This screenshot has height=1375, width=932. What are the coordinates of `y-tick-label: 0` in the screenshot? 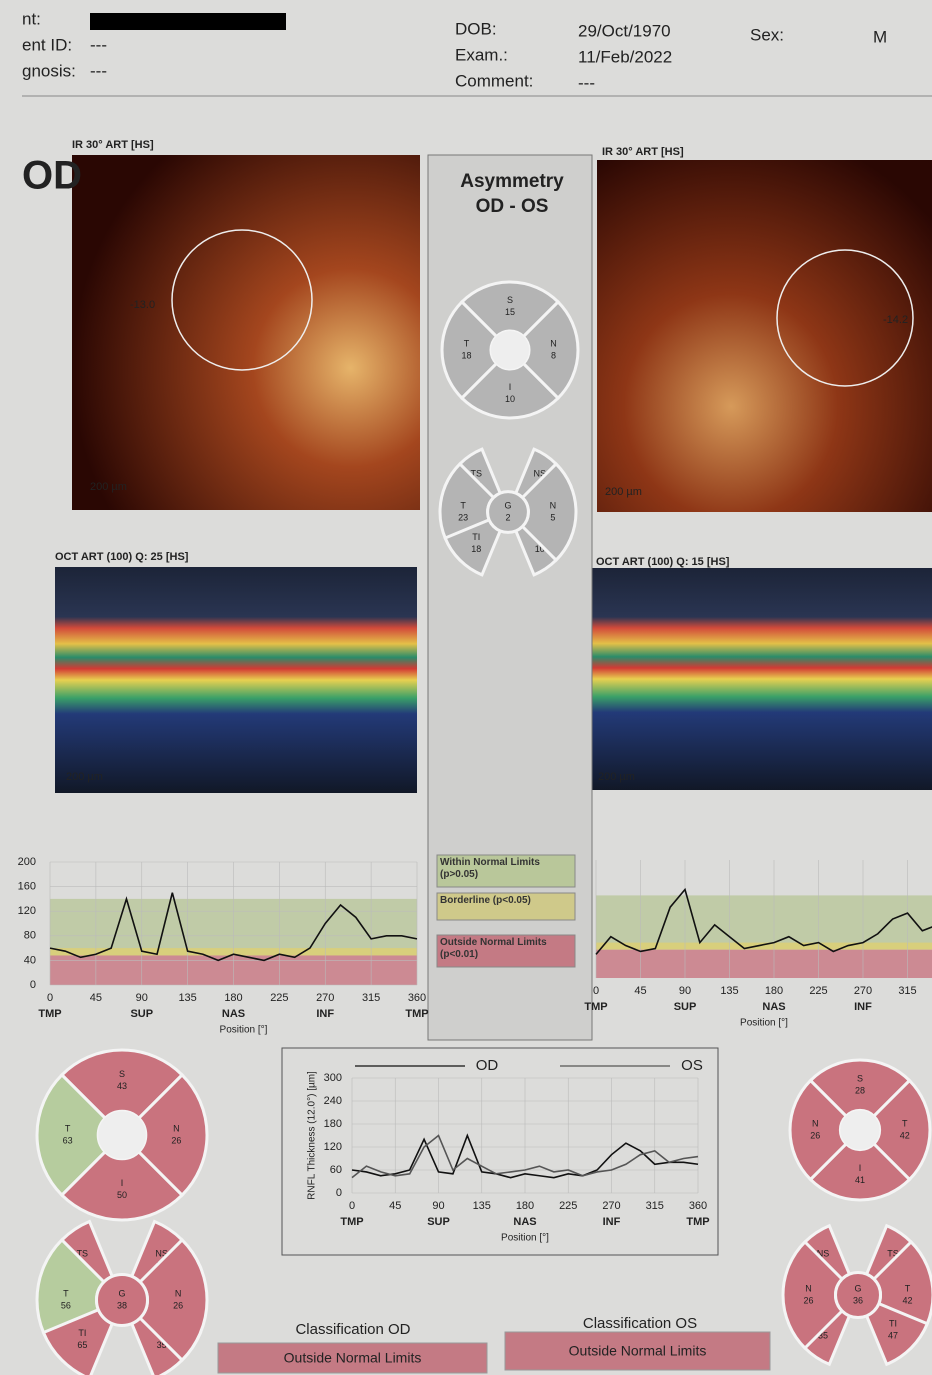 It's located at (339, 1193).